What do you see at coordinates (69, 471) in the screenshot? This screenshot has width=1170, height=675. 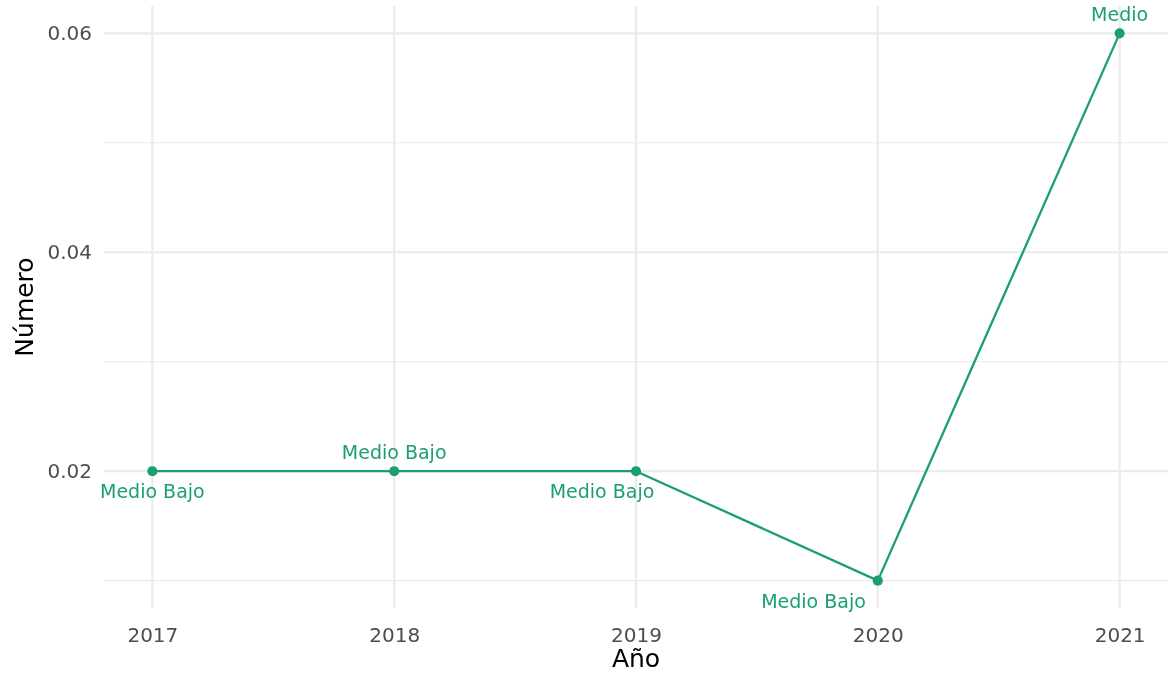 I see `y-tick-label: 0.02` at bounding box center [69, 471].